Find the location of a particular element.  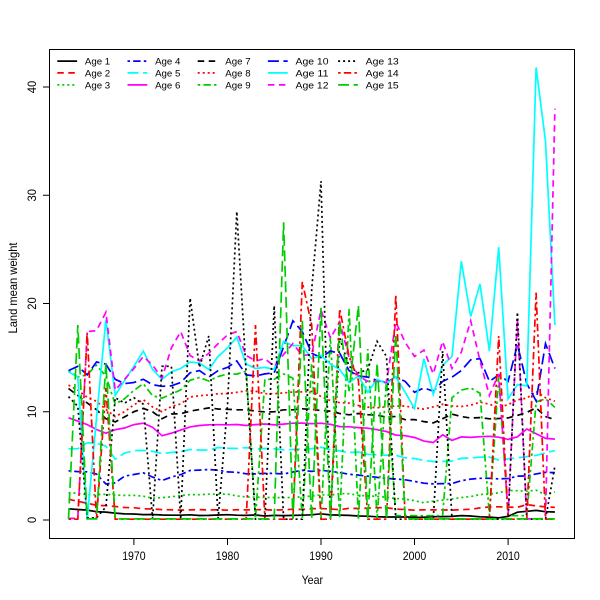

svg-text: 1990 is located at coordinates (321, 556).